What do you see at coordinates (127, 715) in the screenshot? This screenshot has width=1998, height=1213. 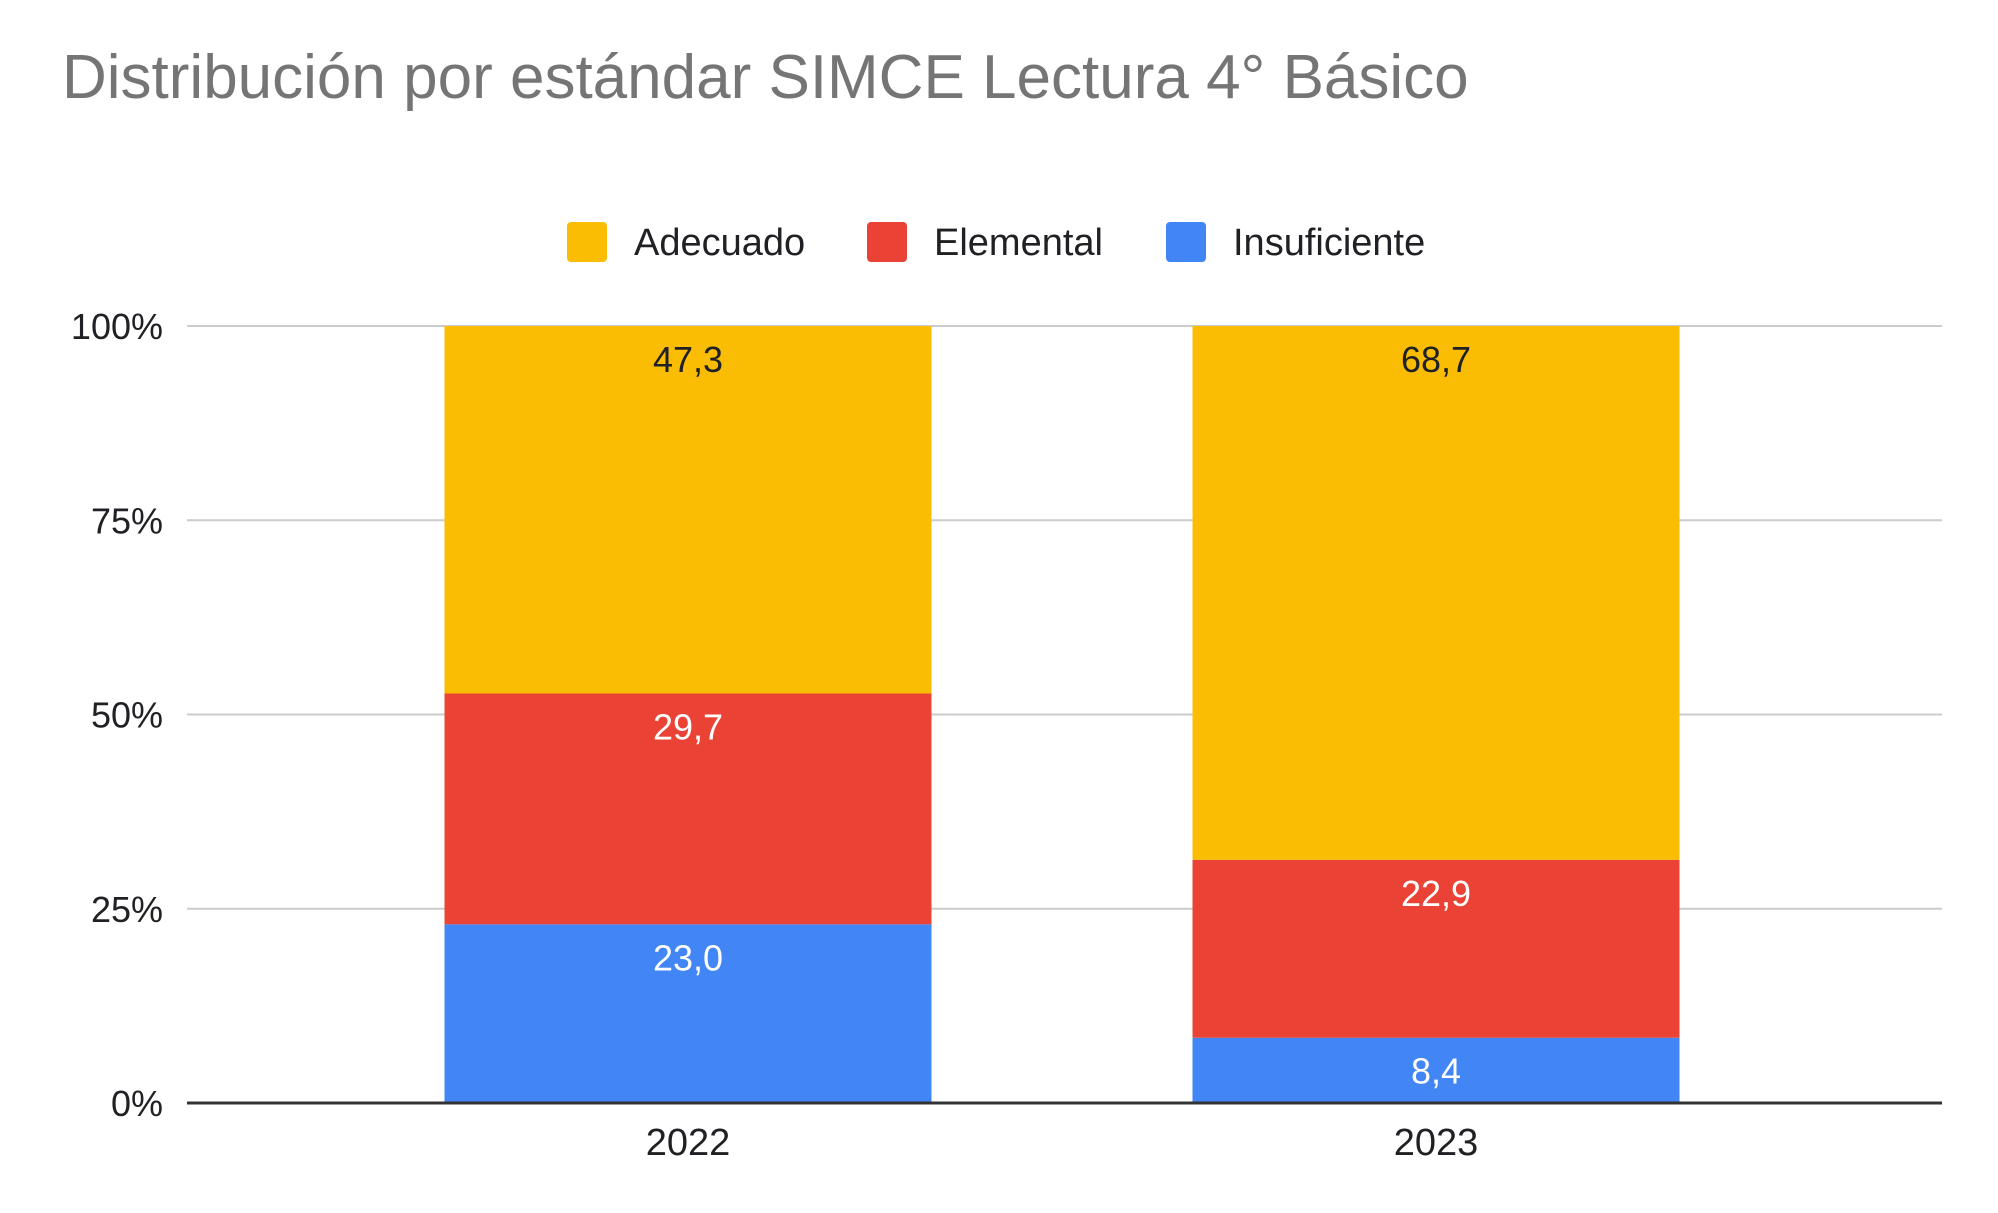 I see `y-tick-label-50: 50%` at bounding box center [127, 715].